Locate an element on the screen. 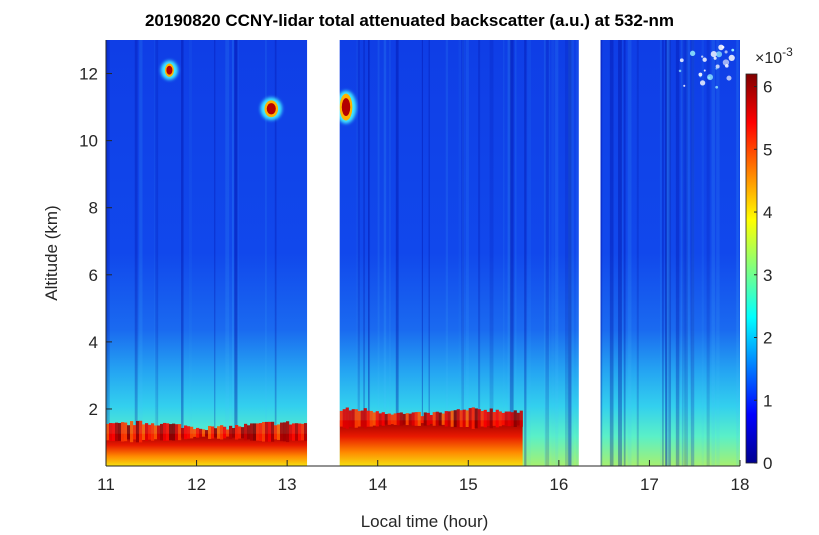 The height and width of the screenshot is (535, 819). y-tick-label: 8 is located at coordinates (93, 208).